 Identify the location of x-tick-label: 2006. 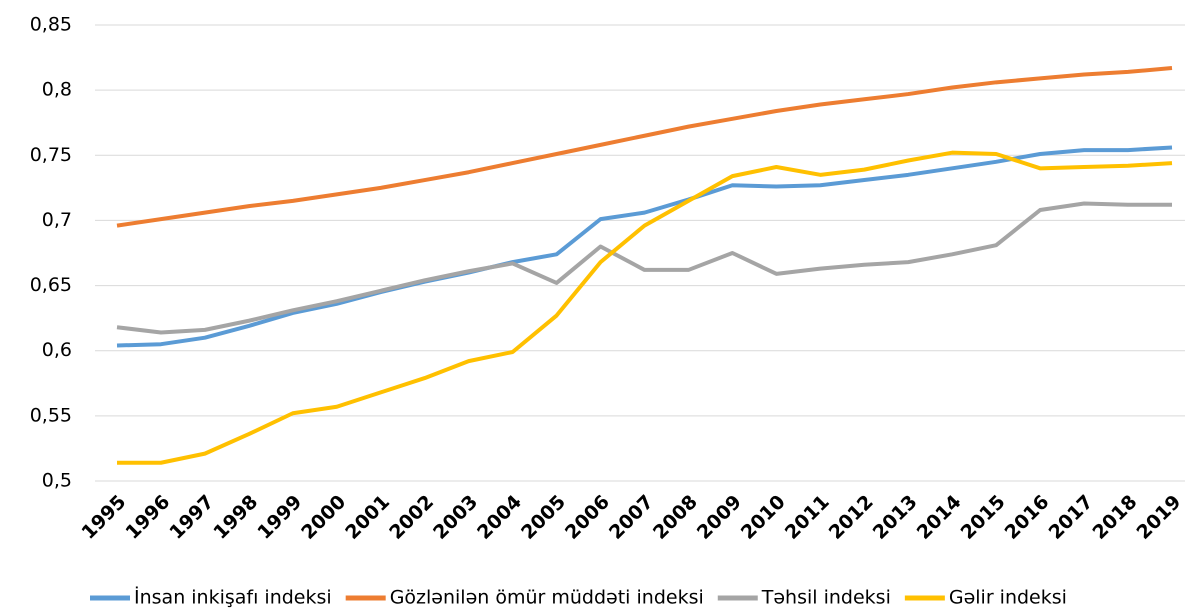
(587, 517).